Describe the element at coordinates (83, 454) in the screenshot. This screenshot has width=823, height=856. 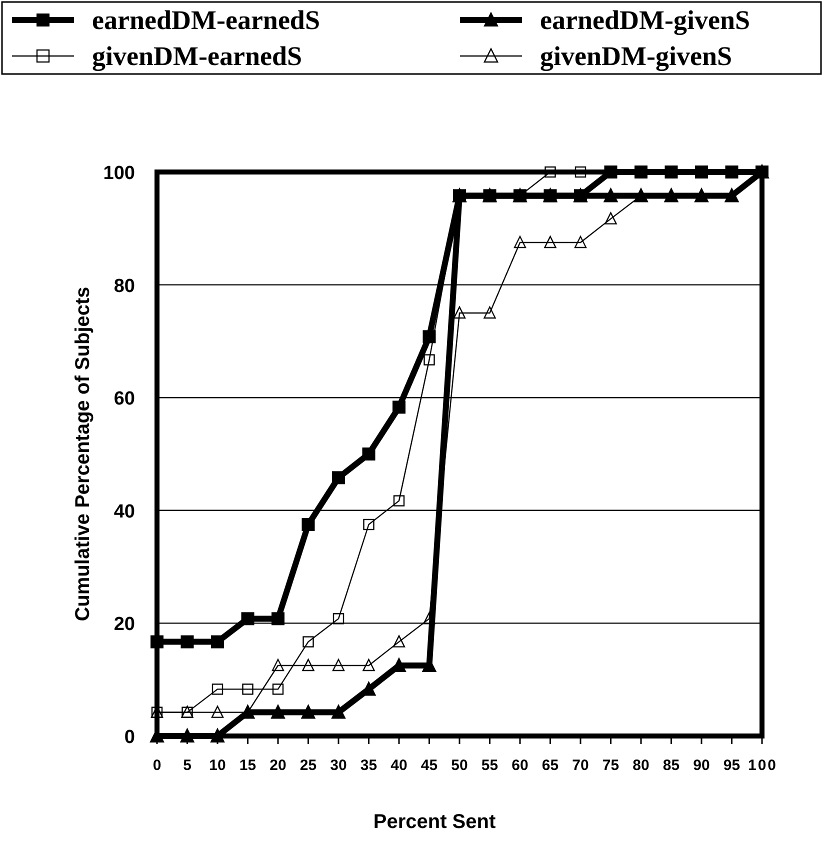
I see `y-axis-title: Cumulative Percentage of Subjects` at that location.